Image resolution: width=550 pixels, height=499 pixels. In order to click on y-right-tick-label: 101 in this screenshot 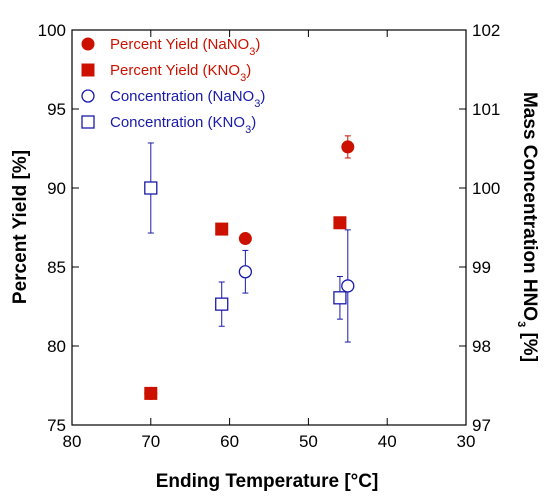, I will do `click(486, 109)`.